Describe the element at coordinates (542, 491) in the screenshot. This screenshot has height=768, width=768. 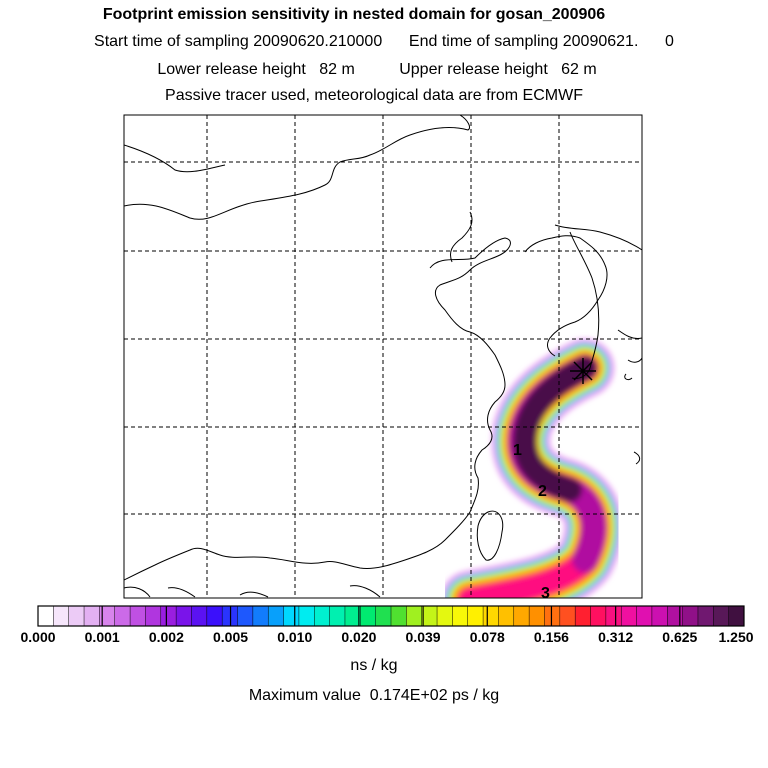
I see `trajectory-label-2: 2` at that location.